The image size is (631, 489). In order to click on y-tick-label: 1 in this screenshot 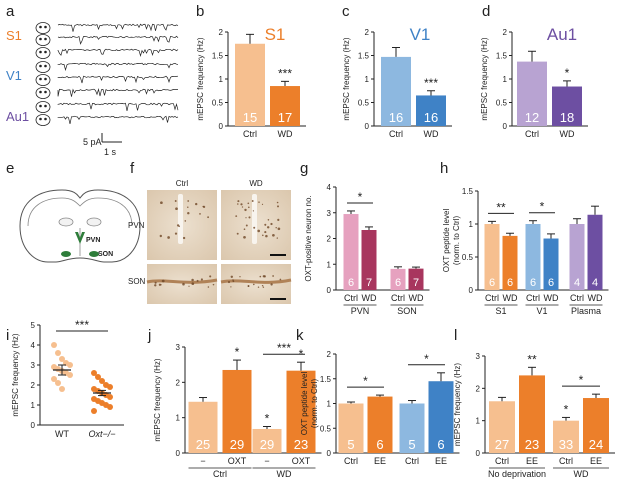, I will do `click(178, 418)`.